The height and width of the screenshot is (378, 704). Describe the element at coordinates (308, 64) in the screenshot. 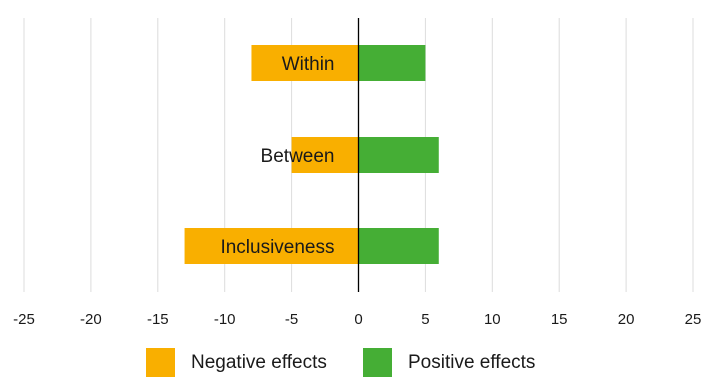

I see `category-label: Within` at that location.